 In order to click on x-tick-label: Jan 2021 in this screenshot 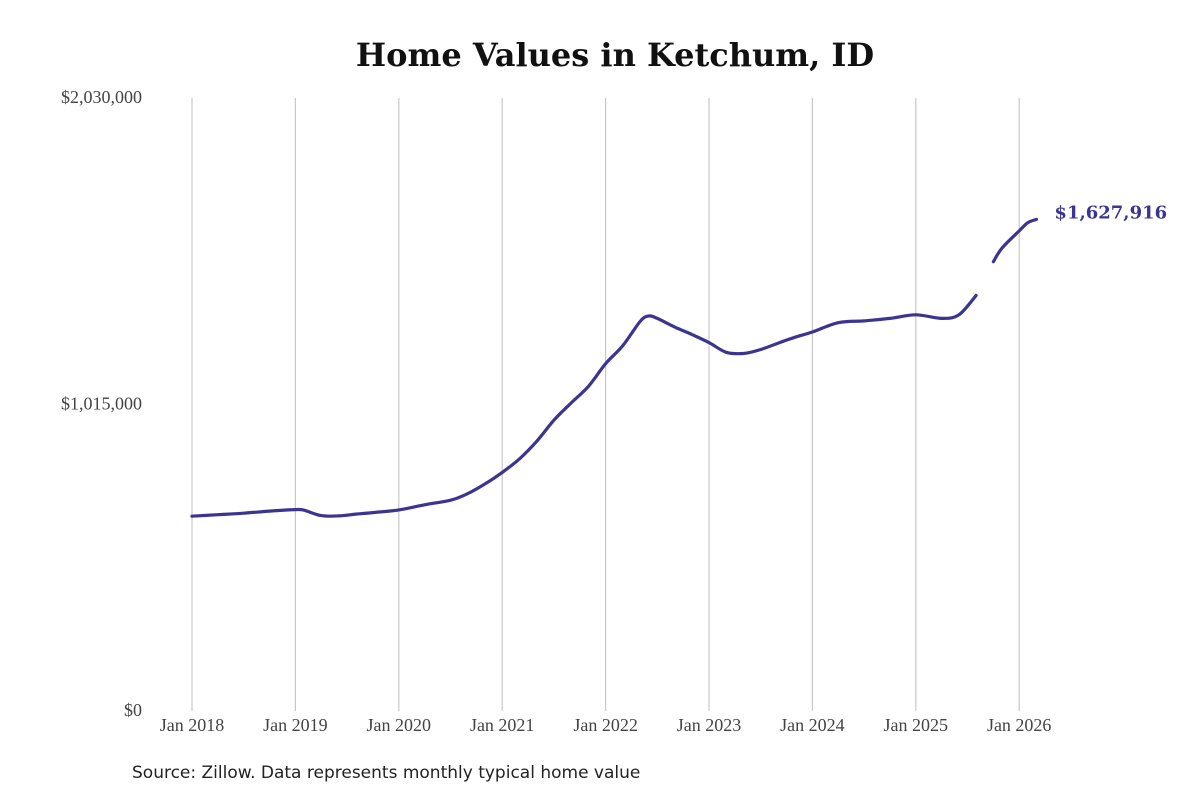, I will do `click(502, 725)`.